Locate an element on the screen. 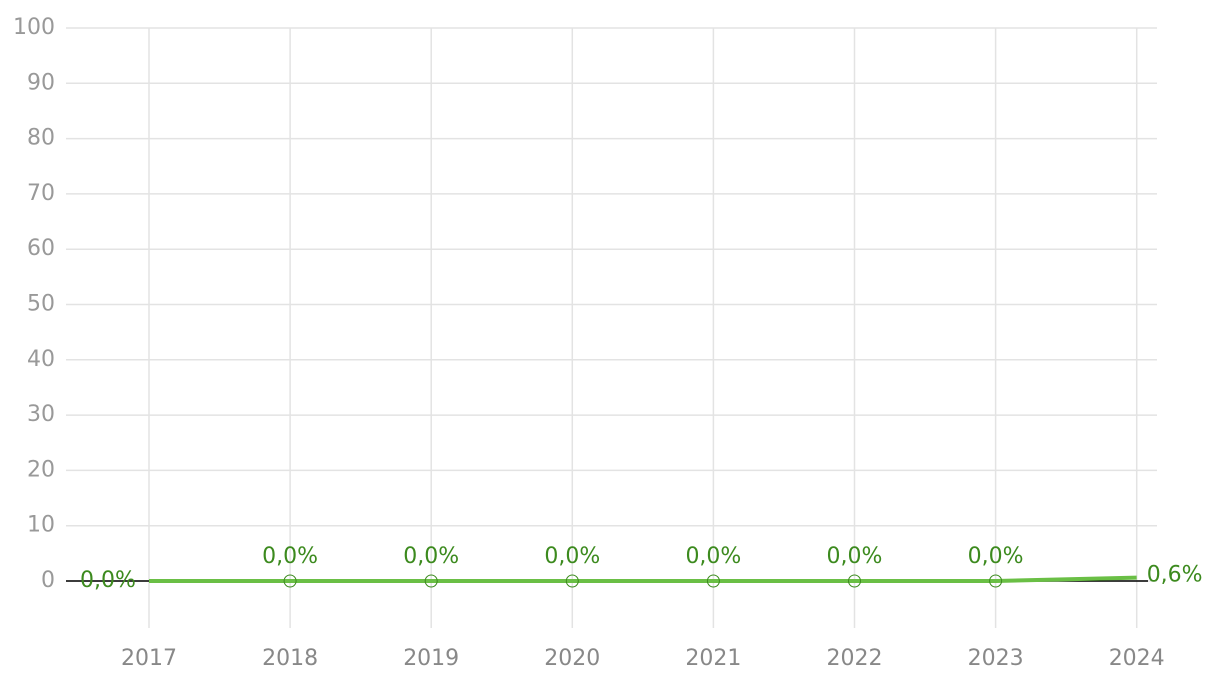  x-tick-label: 2024 is located at coordinates (1137, 658).